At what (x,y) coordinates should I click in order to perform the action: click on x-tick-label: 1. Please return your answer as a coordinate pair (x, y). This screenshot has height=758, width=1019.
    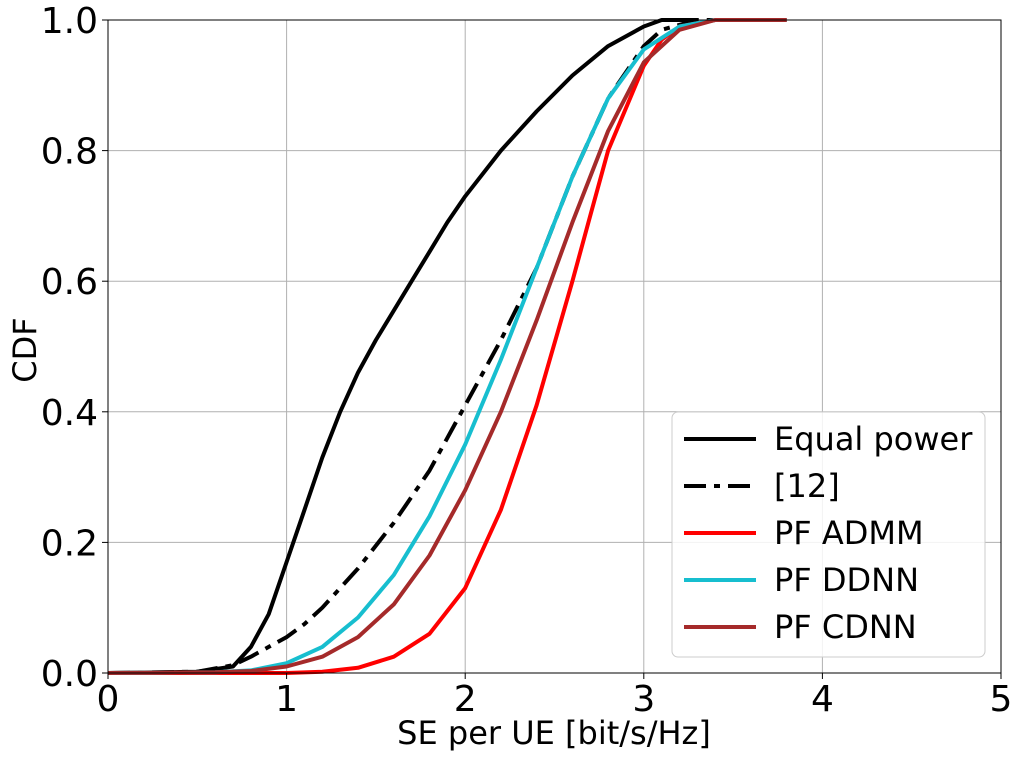
    Looking at the image, I should click on (286, 699).